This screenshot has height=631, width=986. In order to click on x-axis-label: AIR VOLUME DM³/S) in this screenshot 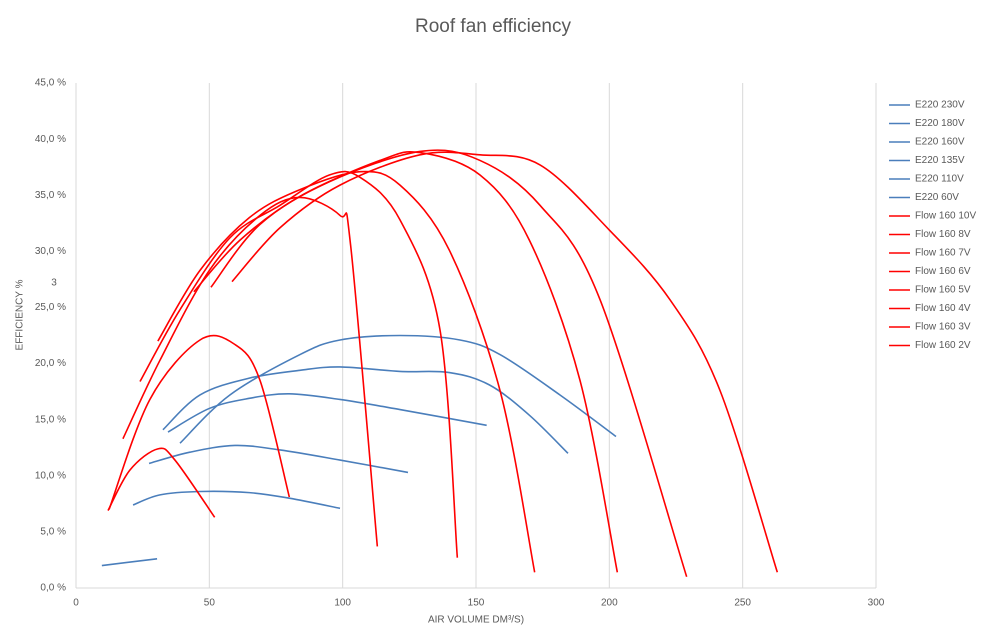, I will do `click(476, 620)`.